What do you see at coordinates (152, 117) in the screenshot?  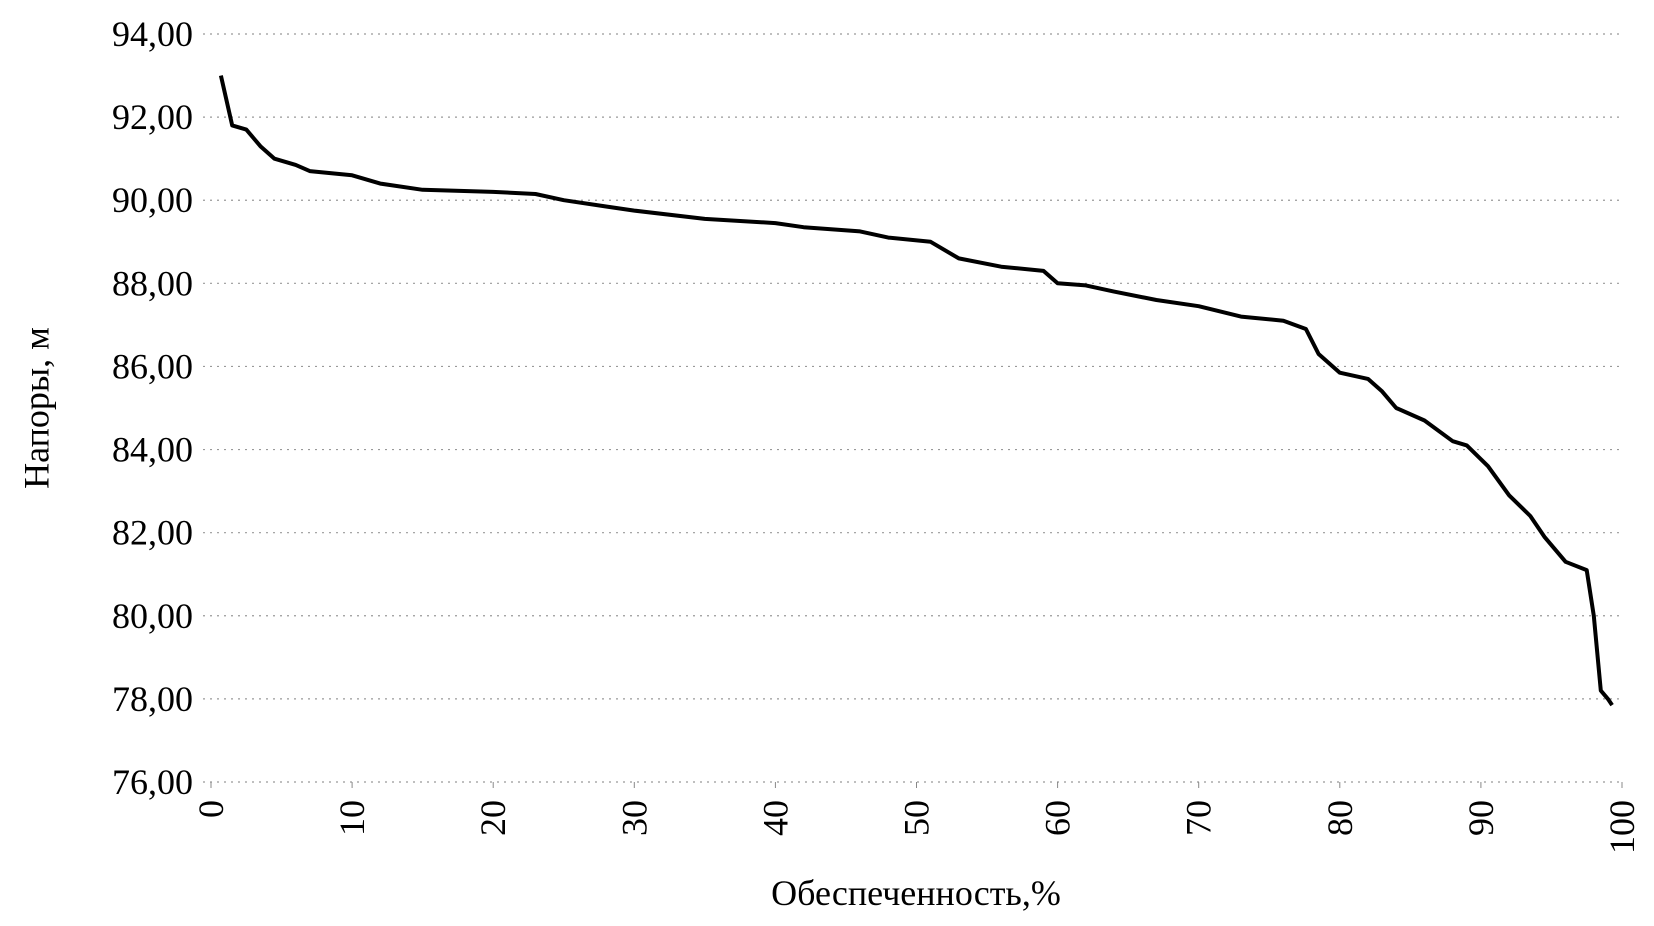 I see `y-tick-label: 92,00` at bounding box center [152, 117].